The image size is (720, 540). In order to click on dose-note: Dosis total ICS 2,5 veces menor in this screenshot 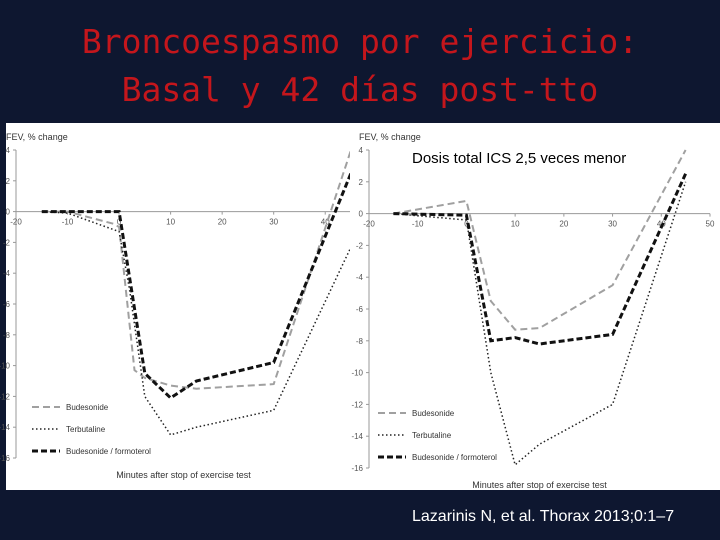, I will do `click(519, 158)`.